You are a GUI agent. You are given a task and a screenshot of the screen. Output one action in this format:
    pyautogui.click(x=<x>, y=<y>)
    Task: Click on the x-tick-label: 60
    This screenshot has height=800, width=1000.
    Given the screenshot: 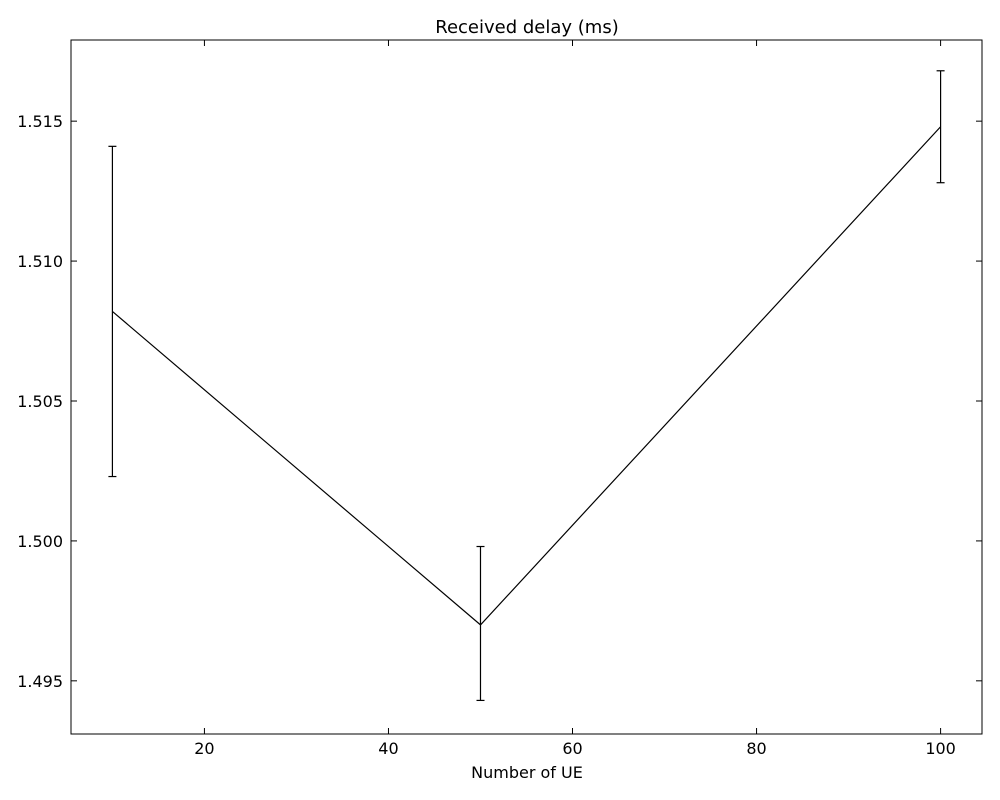 What is the action you would take?
    pyautogui.click(x=572, y=748)
    